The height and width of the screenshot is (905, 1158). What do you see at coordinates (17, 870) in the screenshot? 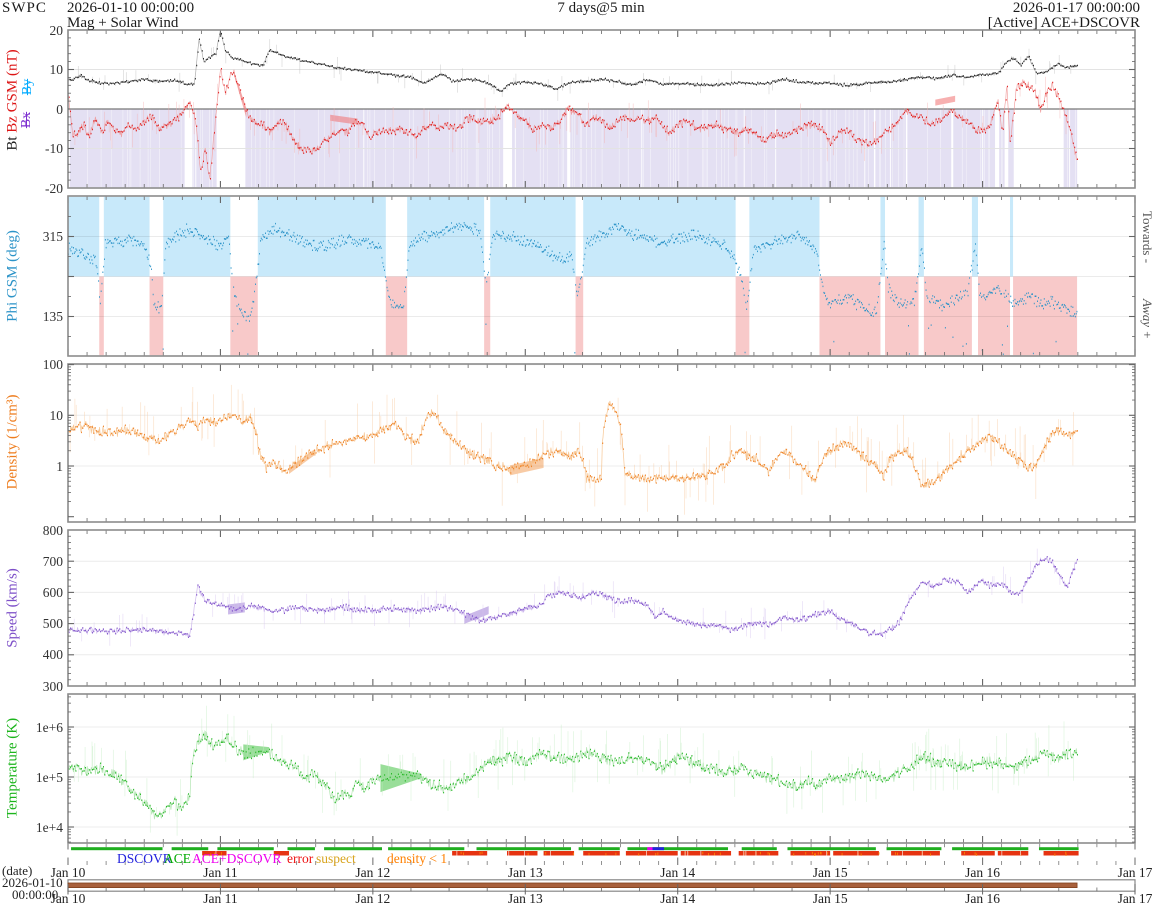
I see `date-caption: (date)` at bounding box center [17, 870].